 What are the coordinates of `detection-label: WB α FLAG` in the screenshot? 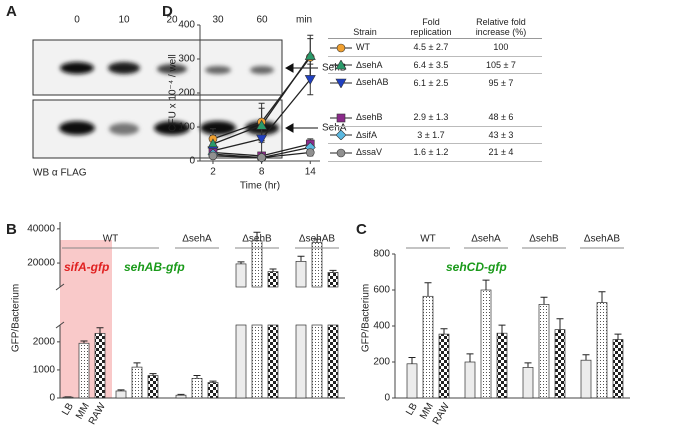 It's located at (60, 173).